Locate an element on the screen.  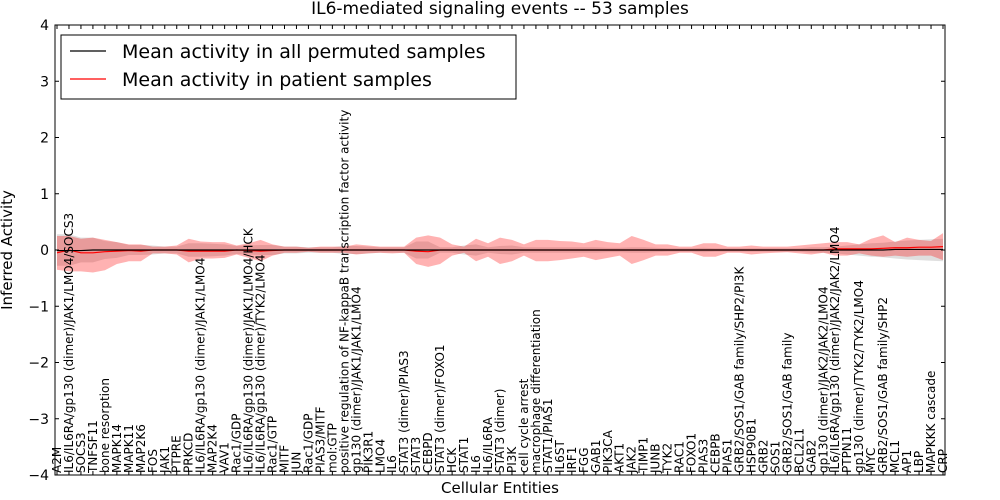
y-tick-label: −3 is located at coordinates (38, 420).